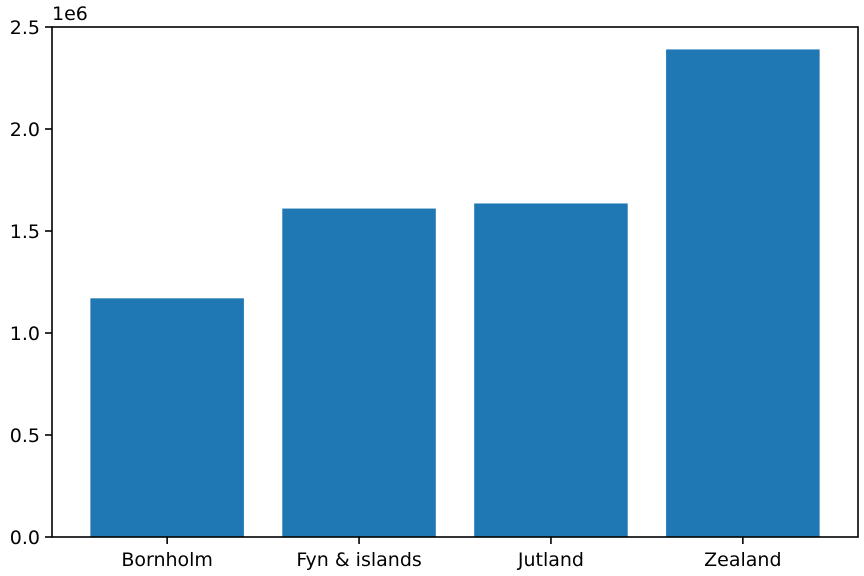  Describe the element at coordinates (25, 538) in the screenshot. I see `y-tick-label: 0.0` at that location.